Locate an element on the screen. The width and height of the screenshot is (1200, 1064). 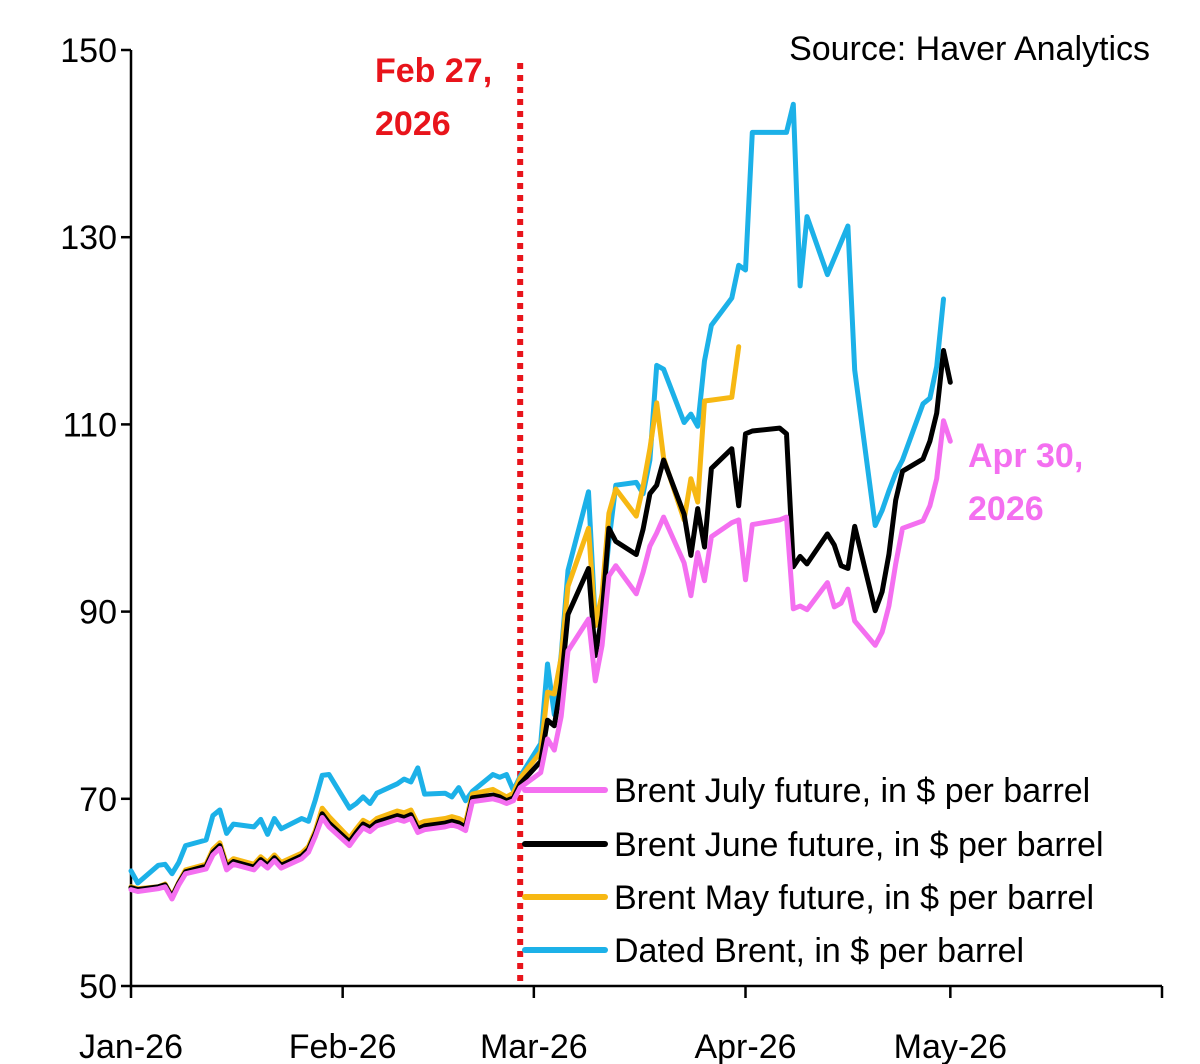
legend-label: Dated Brent, in $ per barrel is located at coordinates (819, 951).